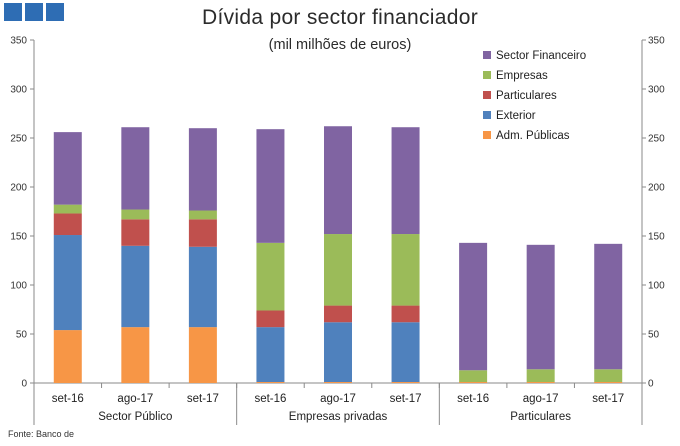 The width and height of the screenshot is (680, 446). I want to click on legend-label: Adm. Públicas, so click(533, 136).